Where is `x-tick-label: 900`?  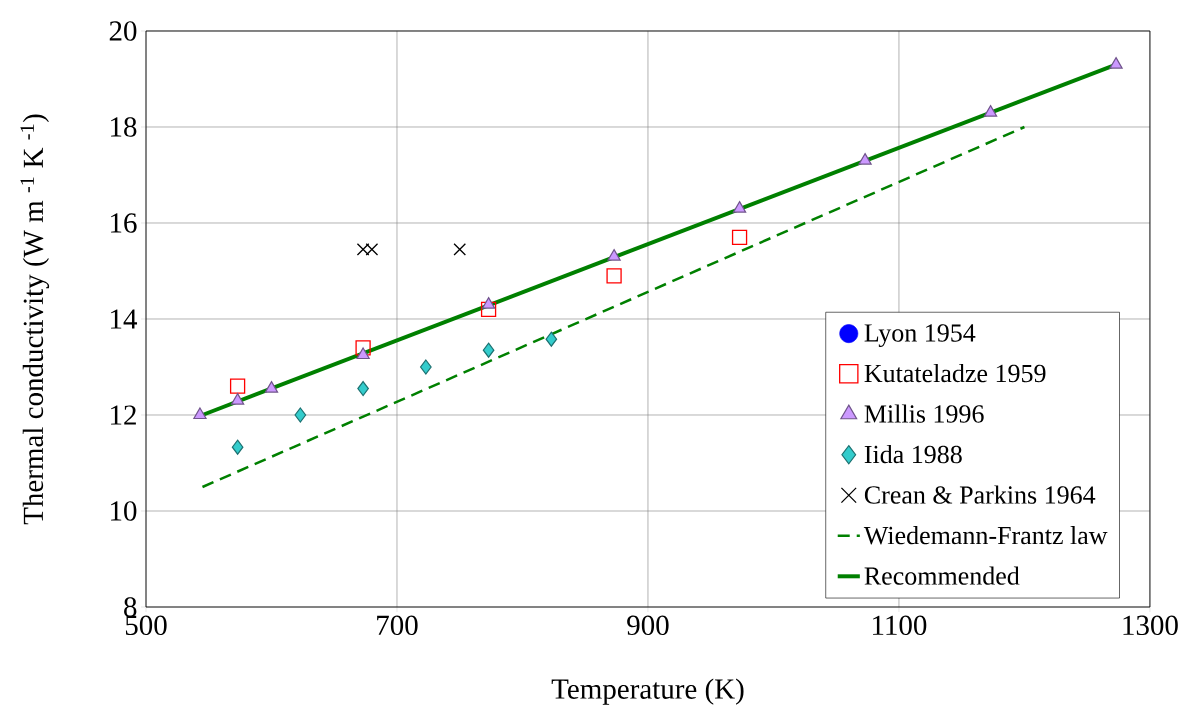 x-tick-label: 900 is located at coordinates (648, 625).